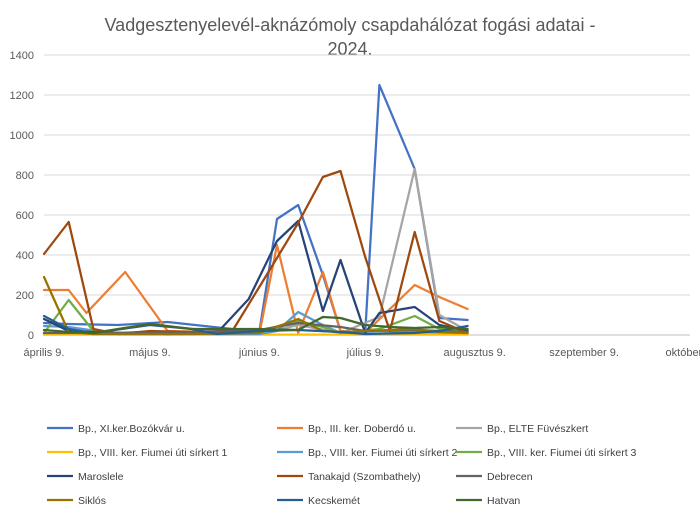 Image resolution: width=700 pixels, height=521 pixels. What do you see at coordinates (22, 96) in the screenshot?
I see `y-tick-label: 1200` at bounding box center [22, 96].